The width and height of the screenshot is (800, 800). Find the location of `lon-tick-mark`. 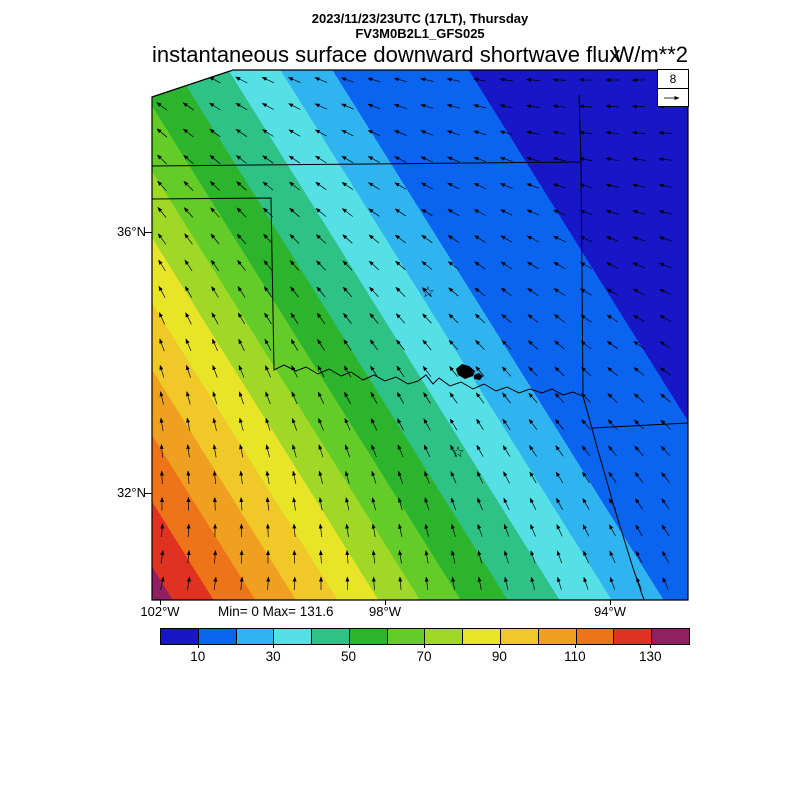

lon-tick-mark is located at coordinates (160, 602).